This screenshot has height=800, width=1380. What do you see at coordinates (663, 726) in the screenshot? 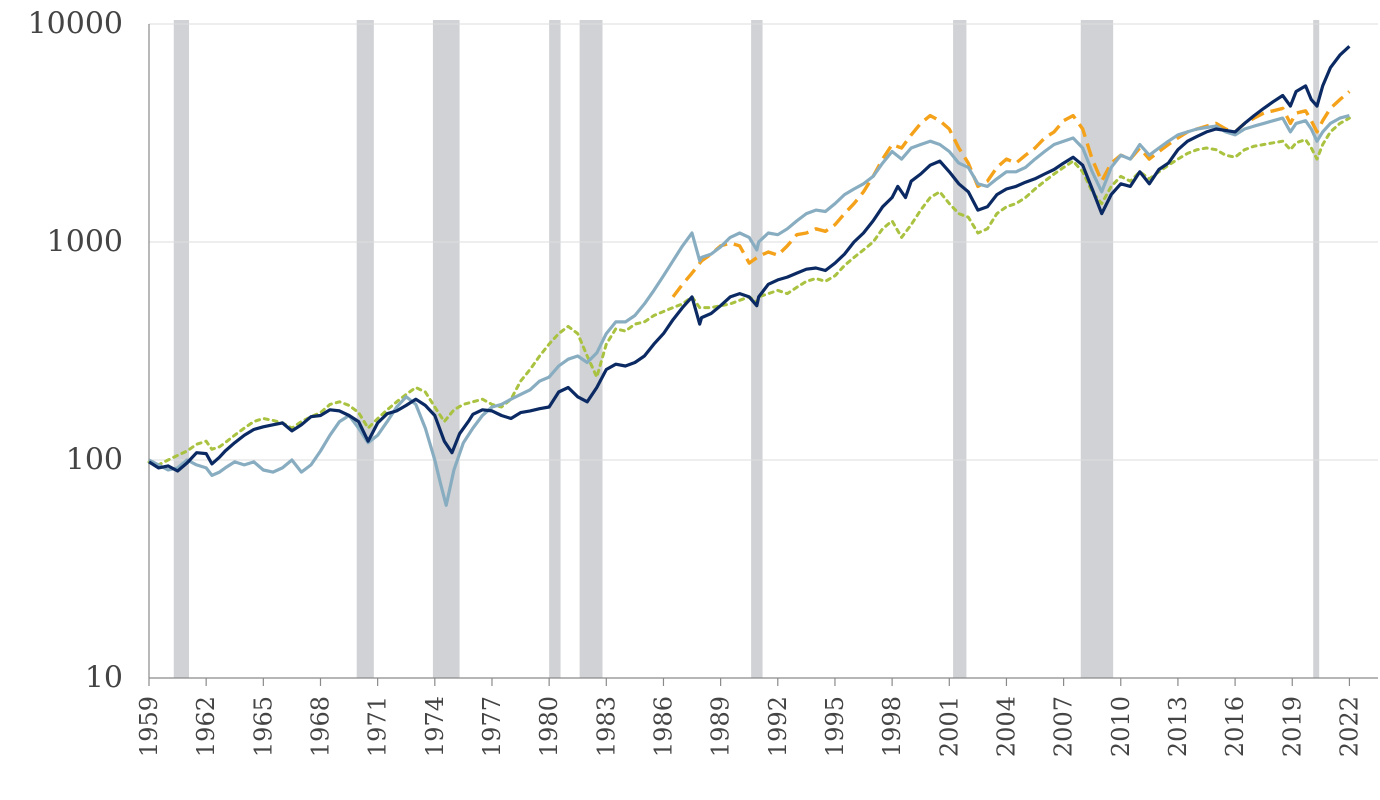
I see `x-tick-label: 1986` at bounding box center [663, 726].